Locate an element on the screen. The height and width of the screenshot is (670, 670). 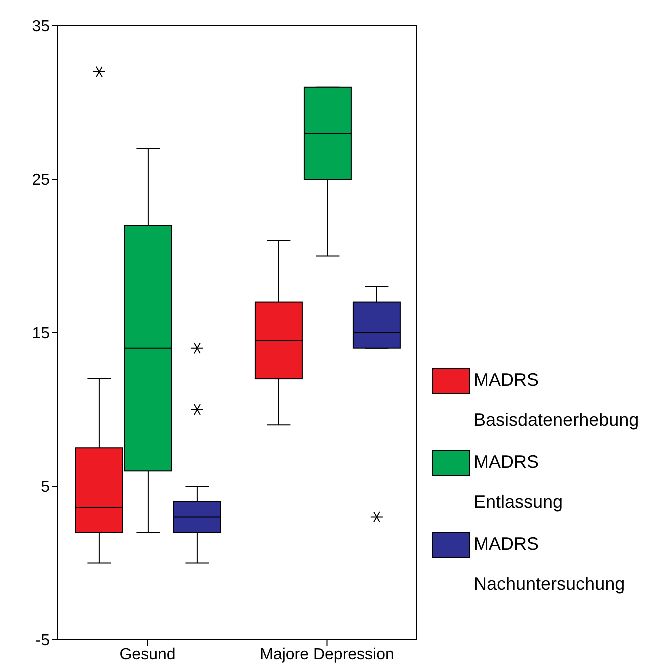
legend-label: MADRS Basisdatenerhebung is located at coordinates (557, 400).